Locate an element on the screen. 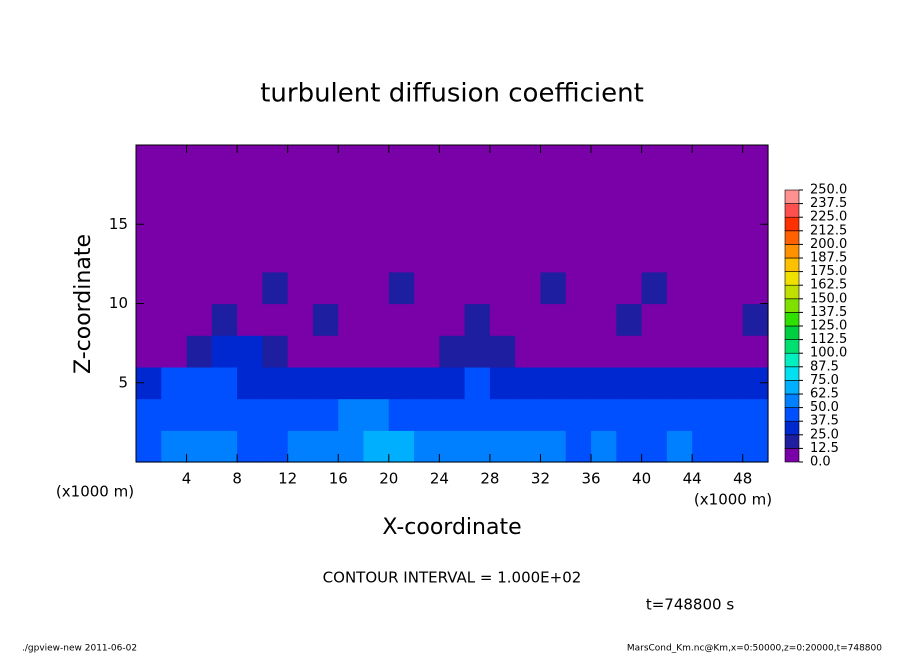 The height and width of the screenshot is (654, 904). x-tick-label: 24 is located at coordinates (439, 479).